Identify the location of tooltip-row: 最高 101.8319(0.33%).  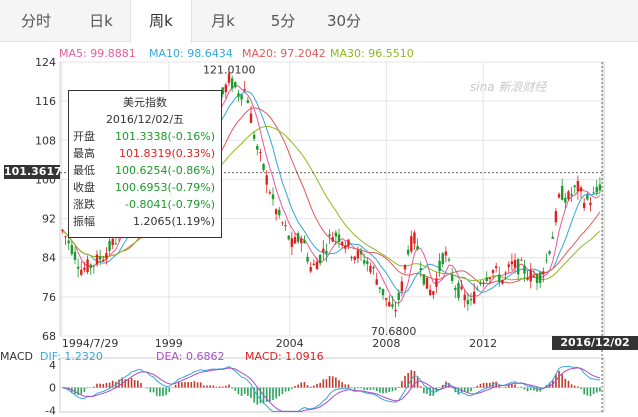
(145, 153).